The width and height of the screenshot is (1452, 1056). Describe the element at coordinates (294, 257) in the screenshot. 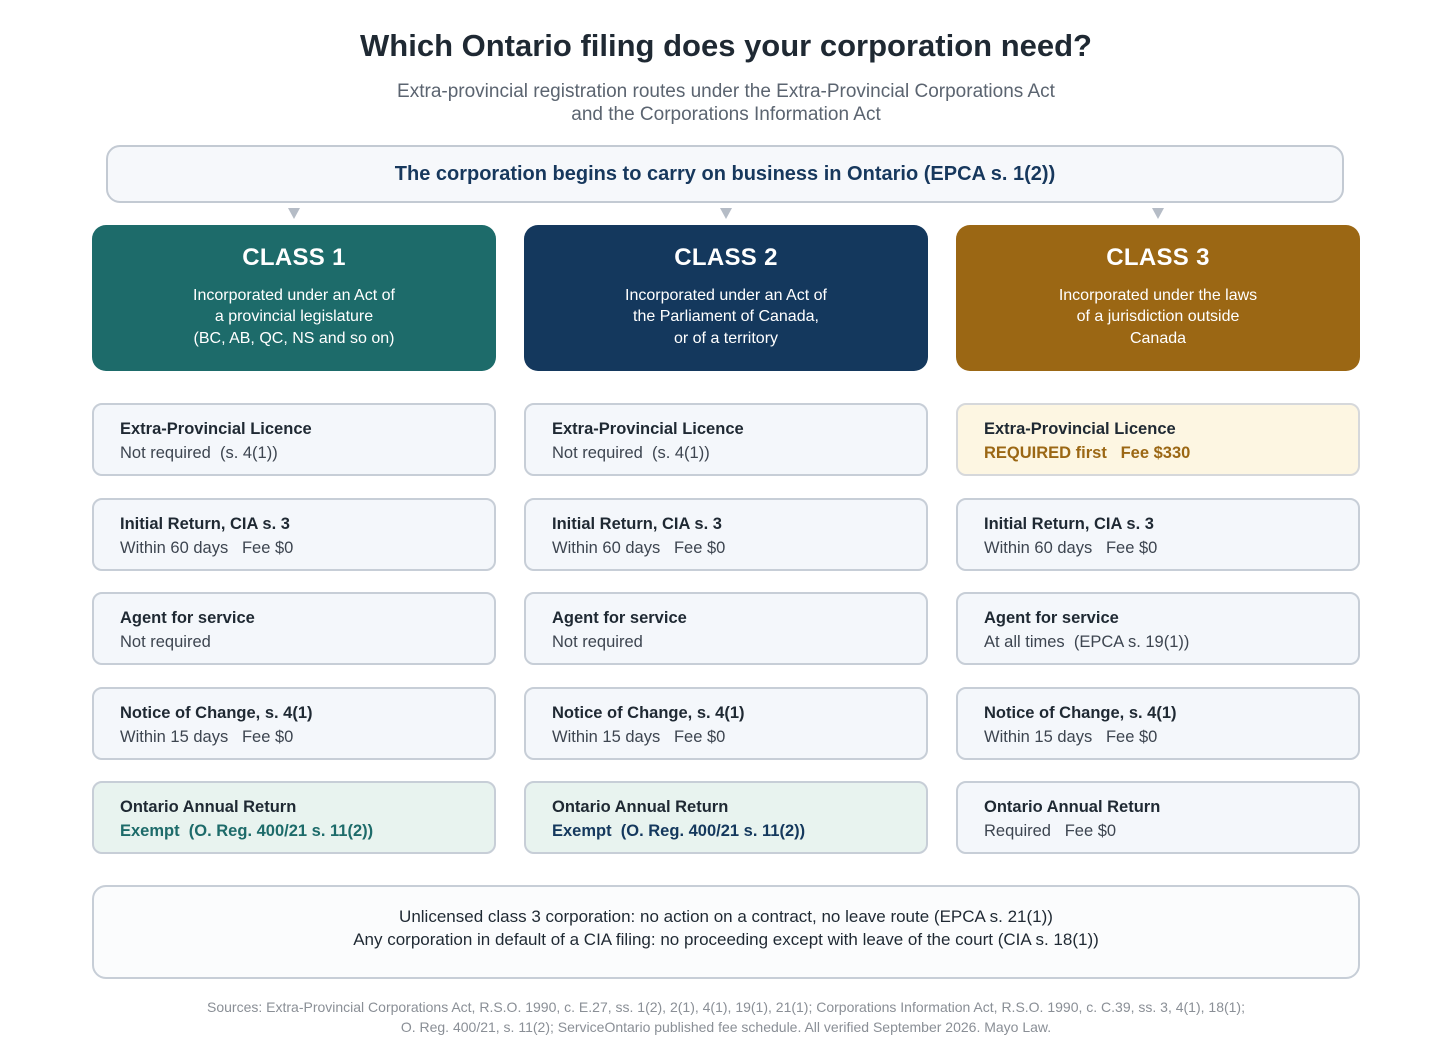

I see `class-title: CLASS 1` at that location.